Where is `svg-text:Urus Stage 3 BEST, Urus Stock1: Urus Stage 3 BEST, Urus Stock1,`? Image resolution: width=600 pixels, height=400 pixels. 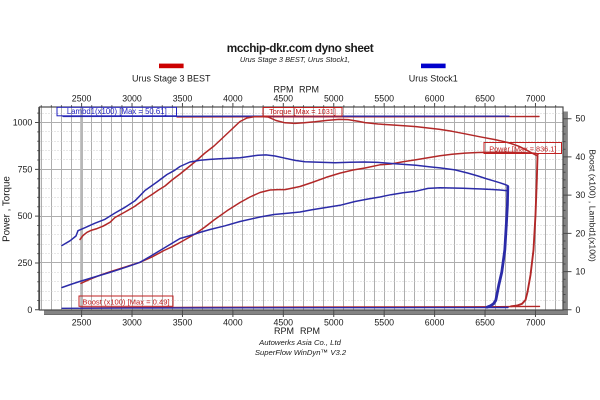
svg-text:Urus Stage 3 BEST, Urus Stock1: Urus Stage 3 BEST, Urus Stock1, is located at coordinates (295, 59).